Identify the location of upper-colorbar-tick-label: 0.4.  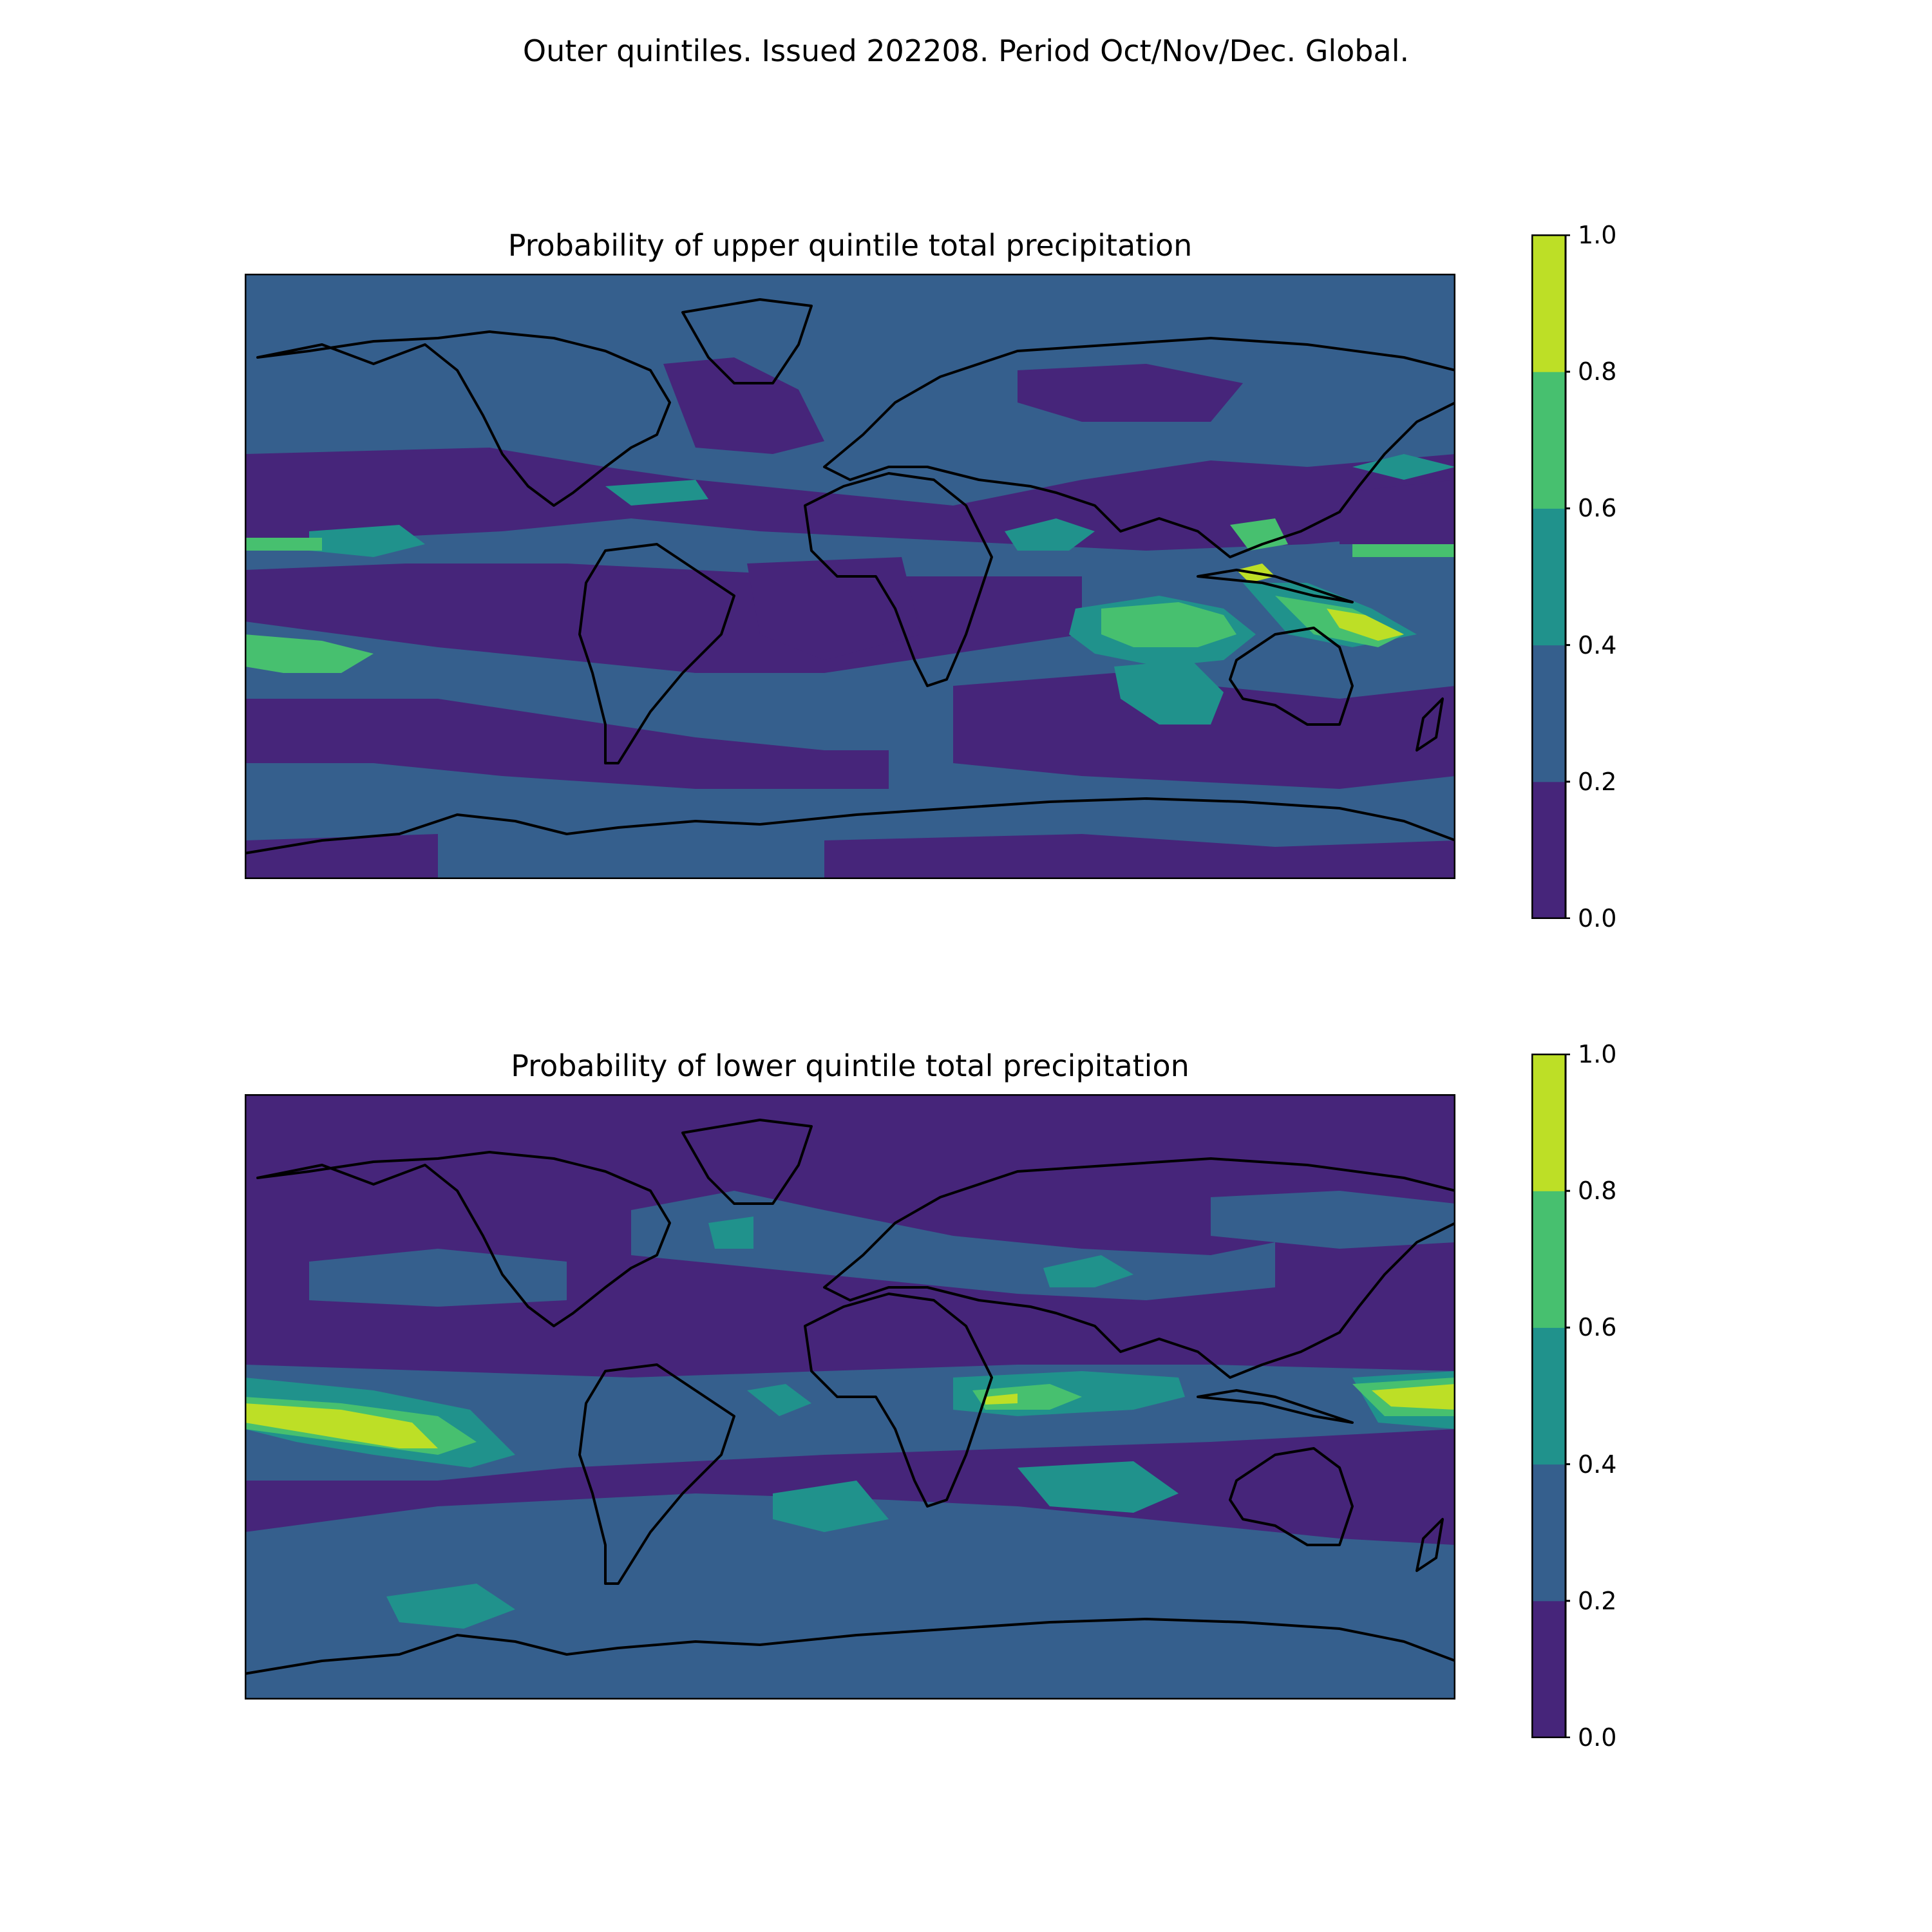
(1597, 644).